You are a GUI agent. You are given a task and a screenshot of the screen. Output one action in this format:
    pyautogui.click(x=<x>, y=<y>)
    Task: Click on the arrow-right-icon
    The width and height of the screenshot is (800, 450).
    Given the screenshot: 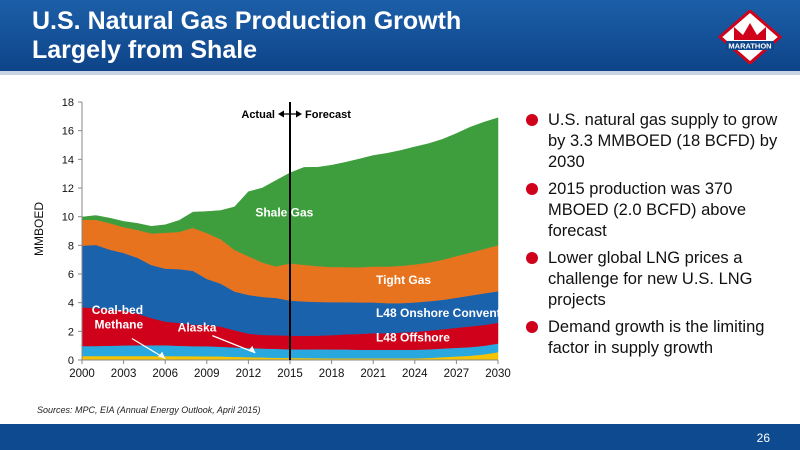 What is the action you would take?
    pyautogui.click(x=299, y=114)
    